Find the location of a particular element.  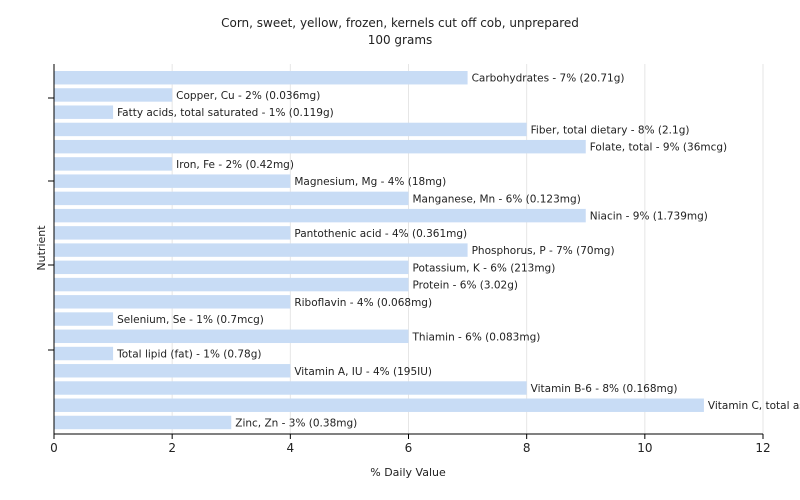

bar-label: Vitamin A, IU - 4% (195IU) is located at coordinates (363, 372).